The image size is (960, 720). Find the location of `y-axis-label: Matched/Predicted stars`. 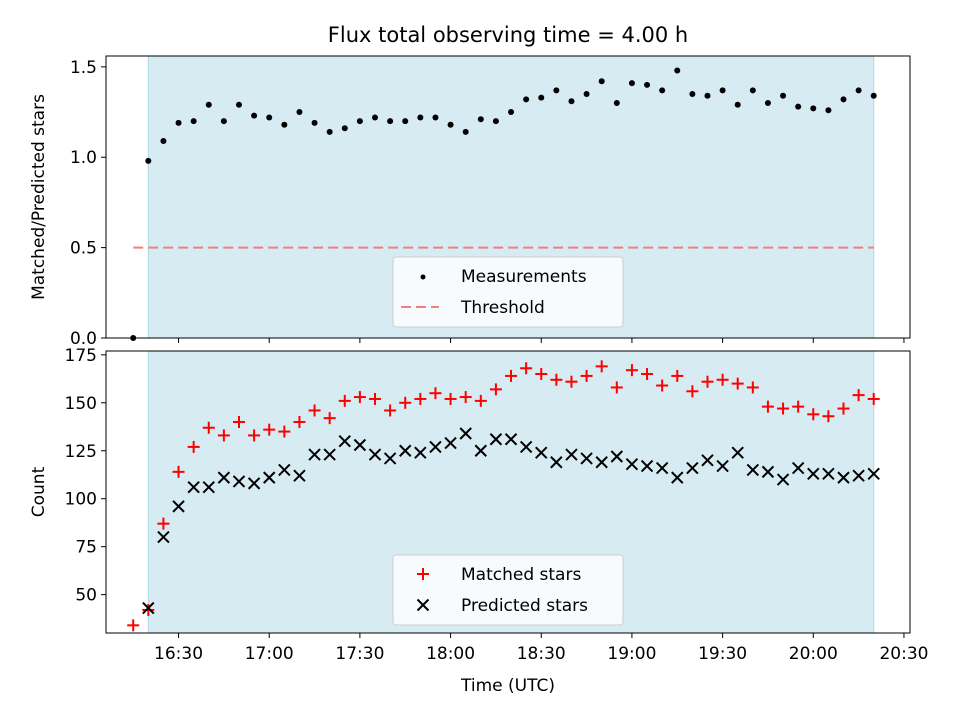

y-axis-label: Matched/Predicted stars is located at coordinates (39, 197).